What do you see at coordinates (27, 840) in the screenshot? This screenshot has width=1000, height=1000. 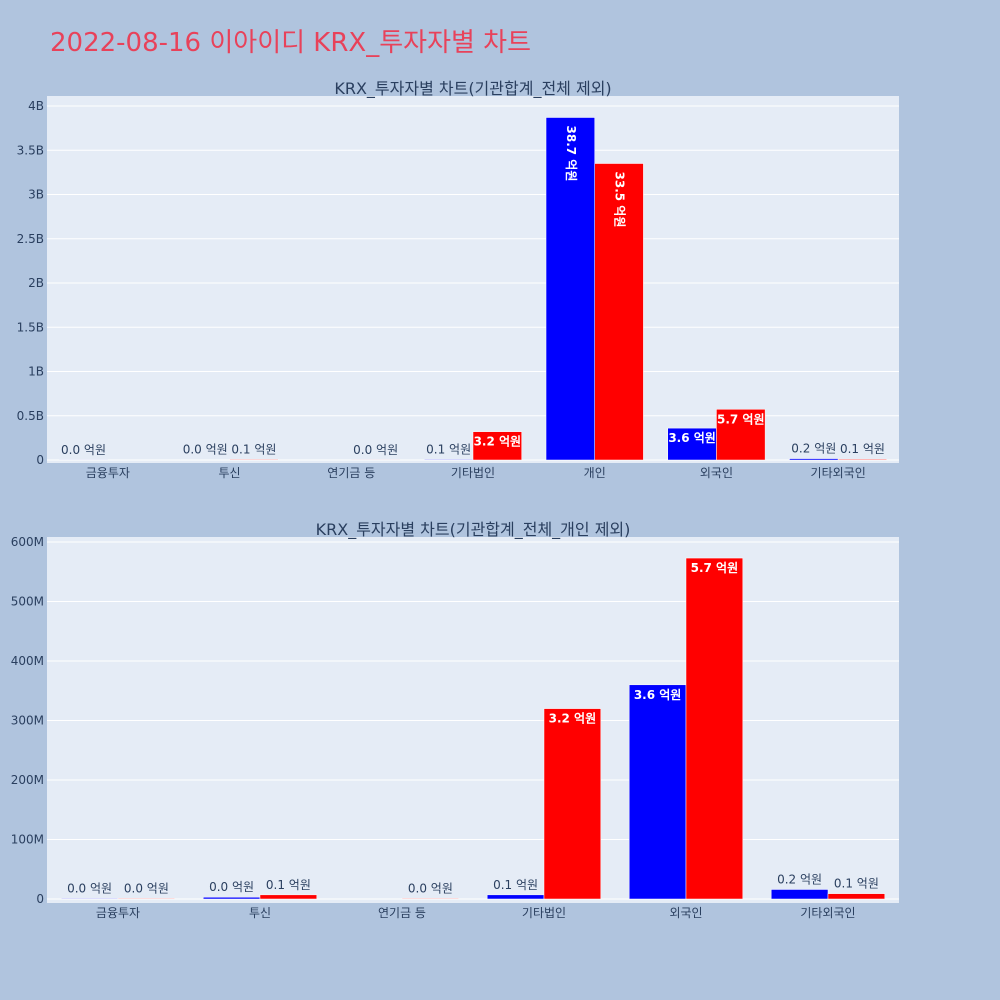 I see `y-tick-label: 100M` at bounding box center [27, 840].